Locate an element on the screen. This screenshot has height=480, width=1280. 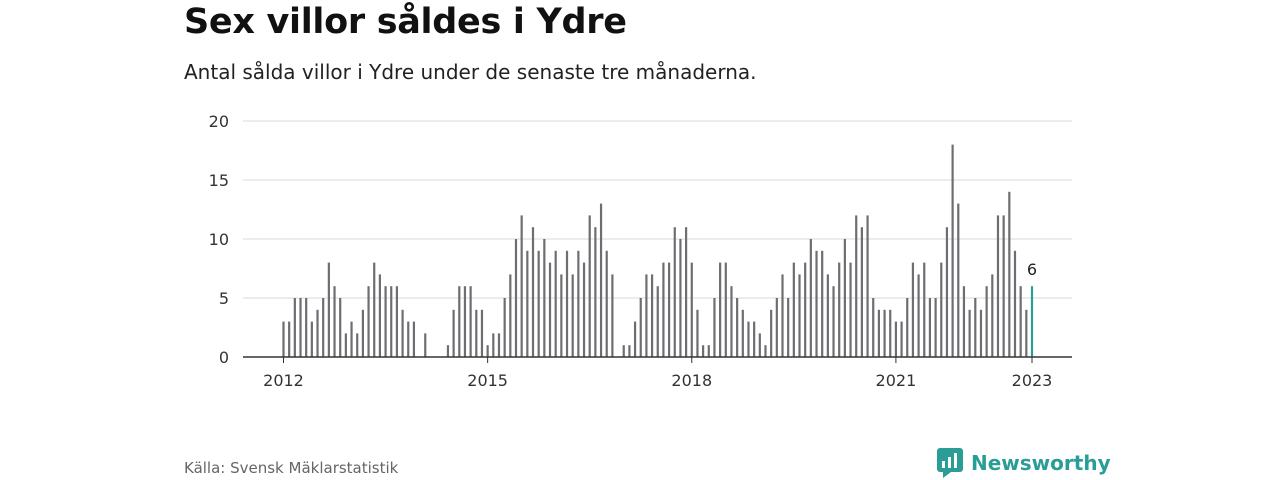
x-tick-label: 2015 is located at coordinates (487, 380).